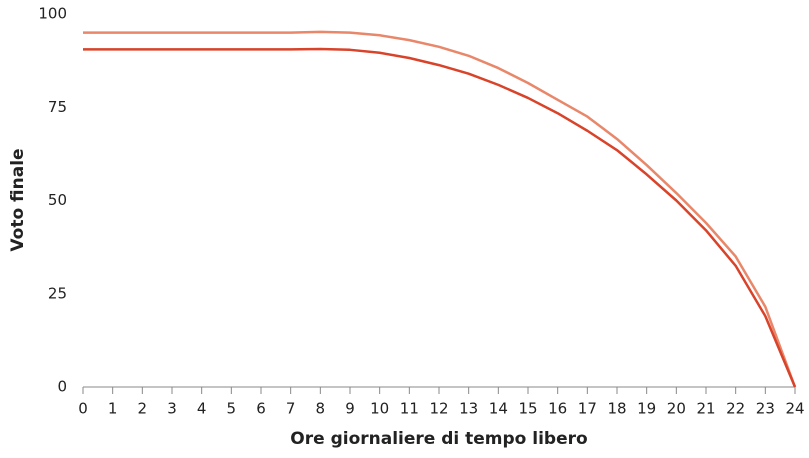 Image resolution: width=809 pixels, height=458 pixels. I want to click on x-tick-label: 15, so click(527, 409).